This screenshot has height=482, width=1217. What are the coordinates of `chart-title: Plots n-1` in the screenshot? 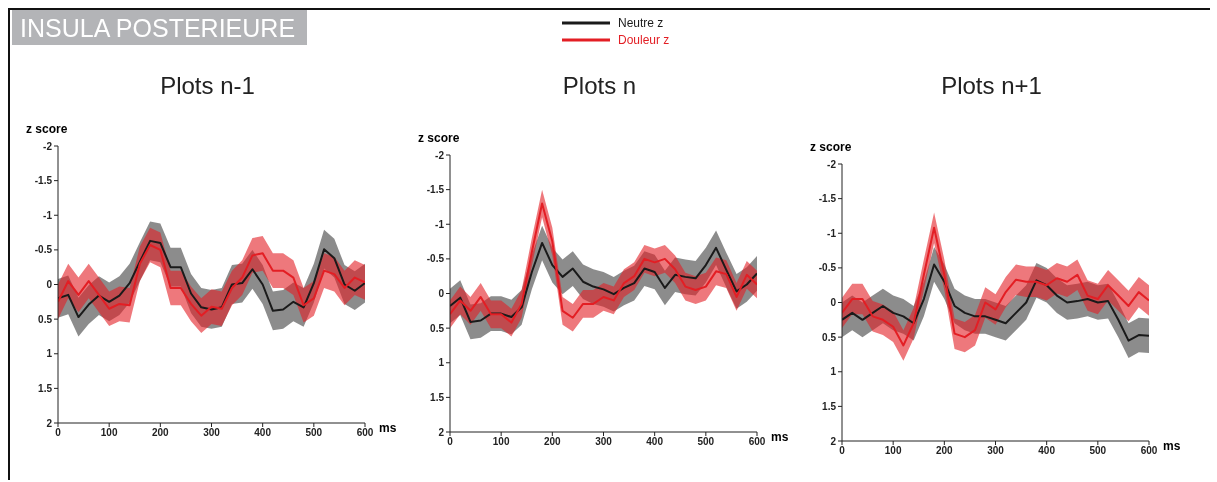 It's located at (207, 86).